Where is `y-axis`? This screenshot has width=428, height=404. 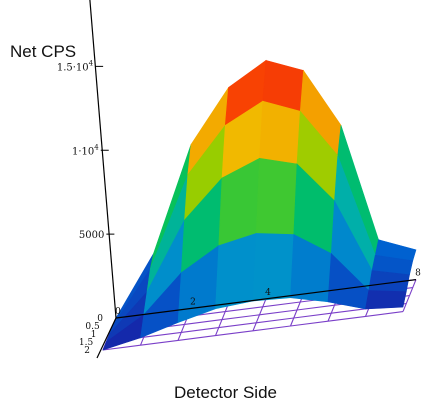
y-axis is located at coordinates (106, 338).